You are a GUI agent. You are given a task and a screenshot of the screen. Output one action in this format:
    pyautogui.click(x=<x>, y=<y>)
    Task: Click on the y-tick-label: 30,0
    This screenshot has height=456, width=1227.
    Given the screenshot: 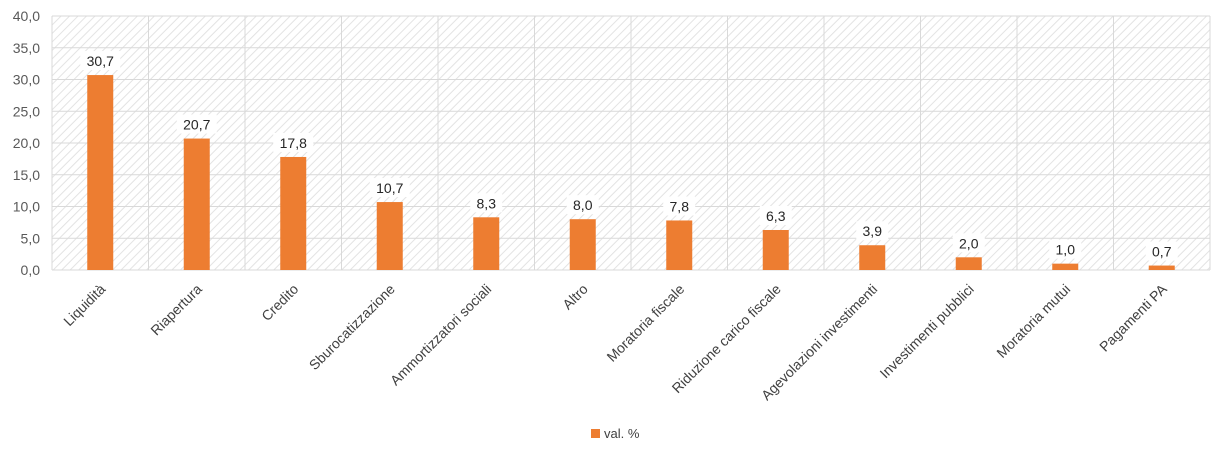 What is the action you would take?
    pyautogui.click(x=26, y=80)
    